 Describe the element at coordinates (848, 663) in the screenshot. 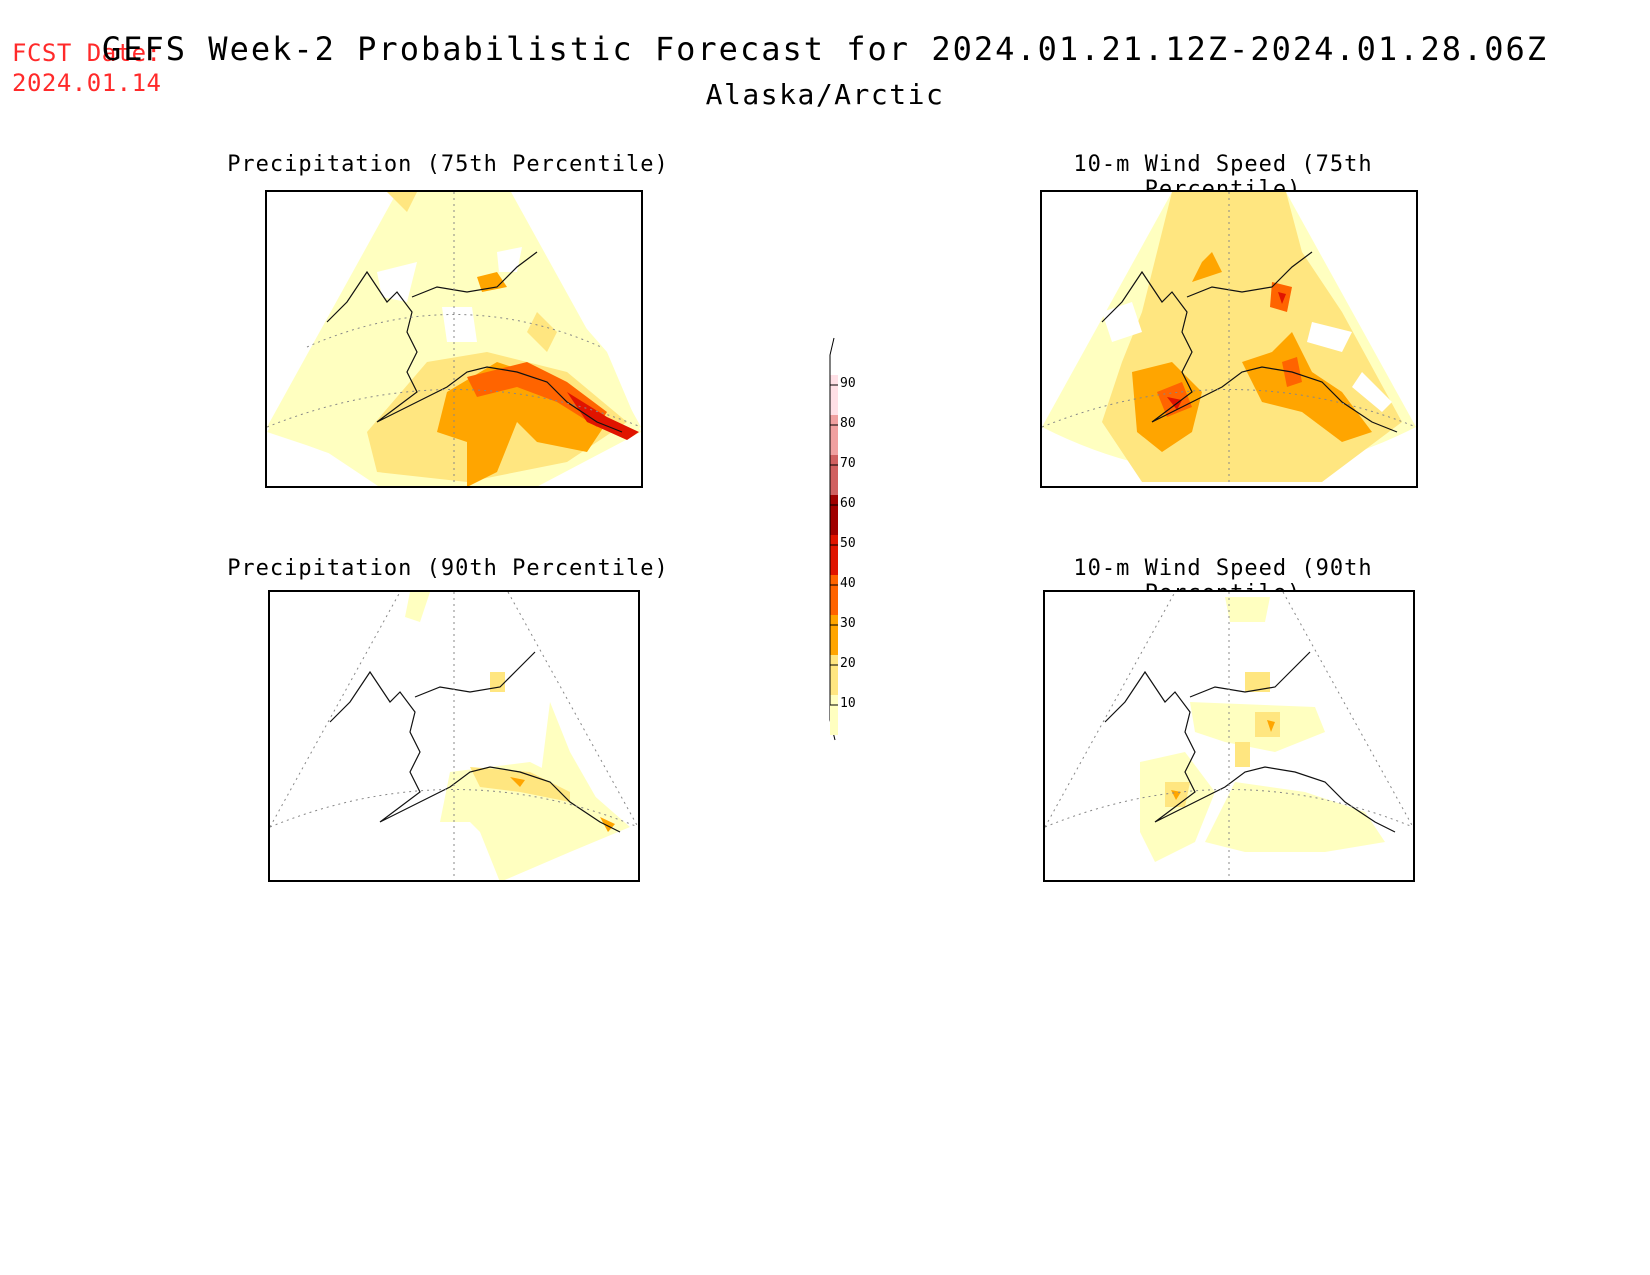

I see `colorbar-tick-label: 20` at that location.